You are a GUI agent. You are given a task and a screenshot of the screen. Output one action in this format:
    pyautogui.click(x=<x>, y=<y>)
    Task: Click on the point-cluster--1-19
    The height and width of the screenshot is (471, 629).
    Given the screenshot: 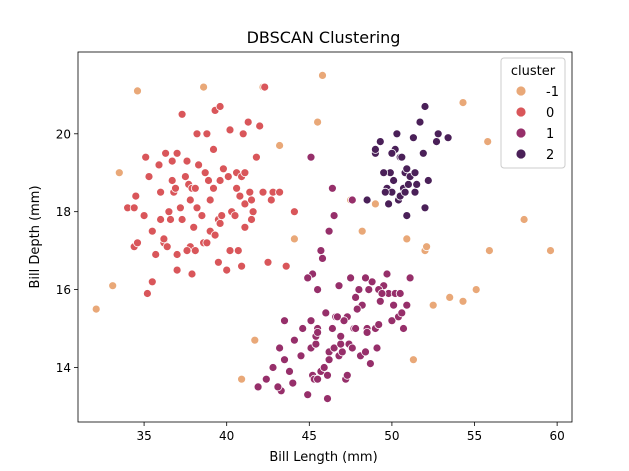 What is the action you would take?
    pyautogui.click(x=463, y=301)
    